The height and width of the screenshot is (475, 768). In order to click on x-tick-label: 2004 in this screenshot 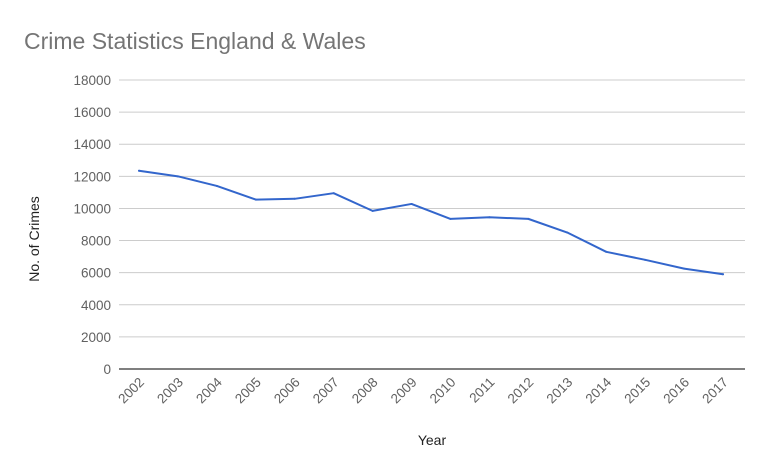, I will do `click(209, 390)`.